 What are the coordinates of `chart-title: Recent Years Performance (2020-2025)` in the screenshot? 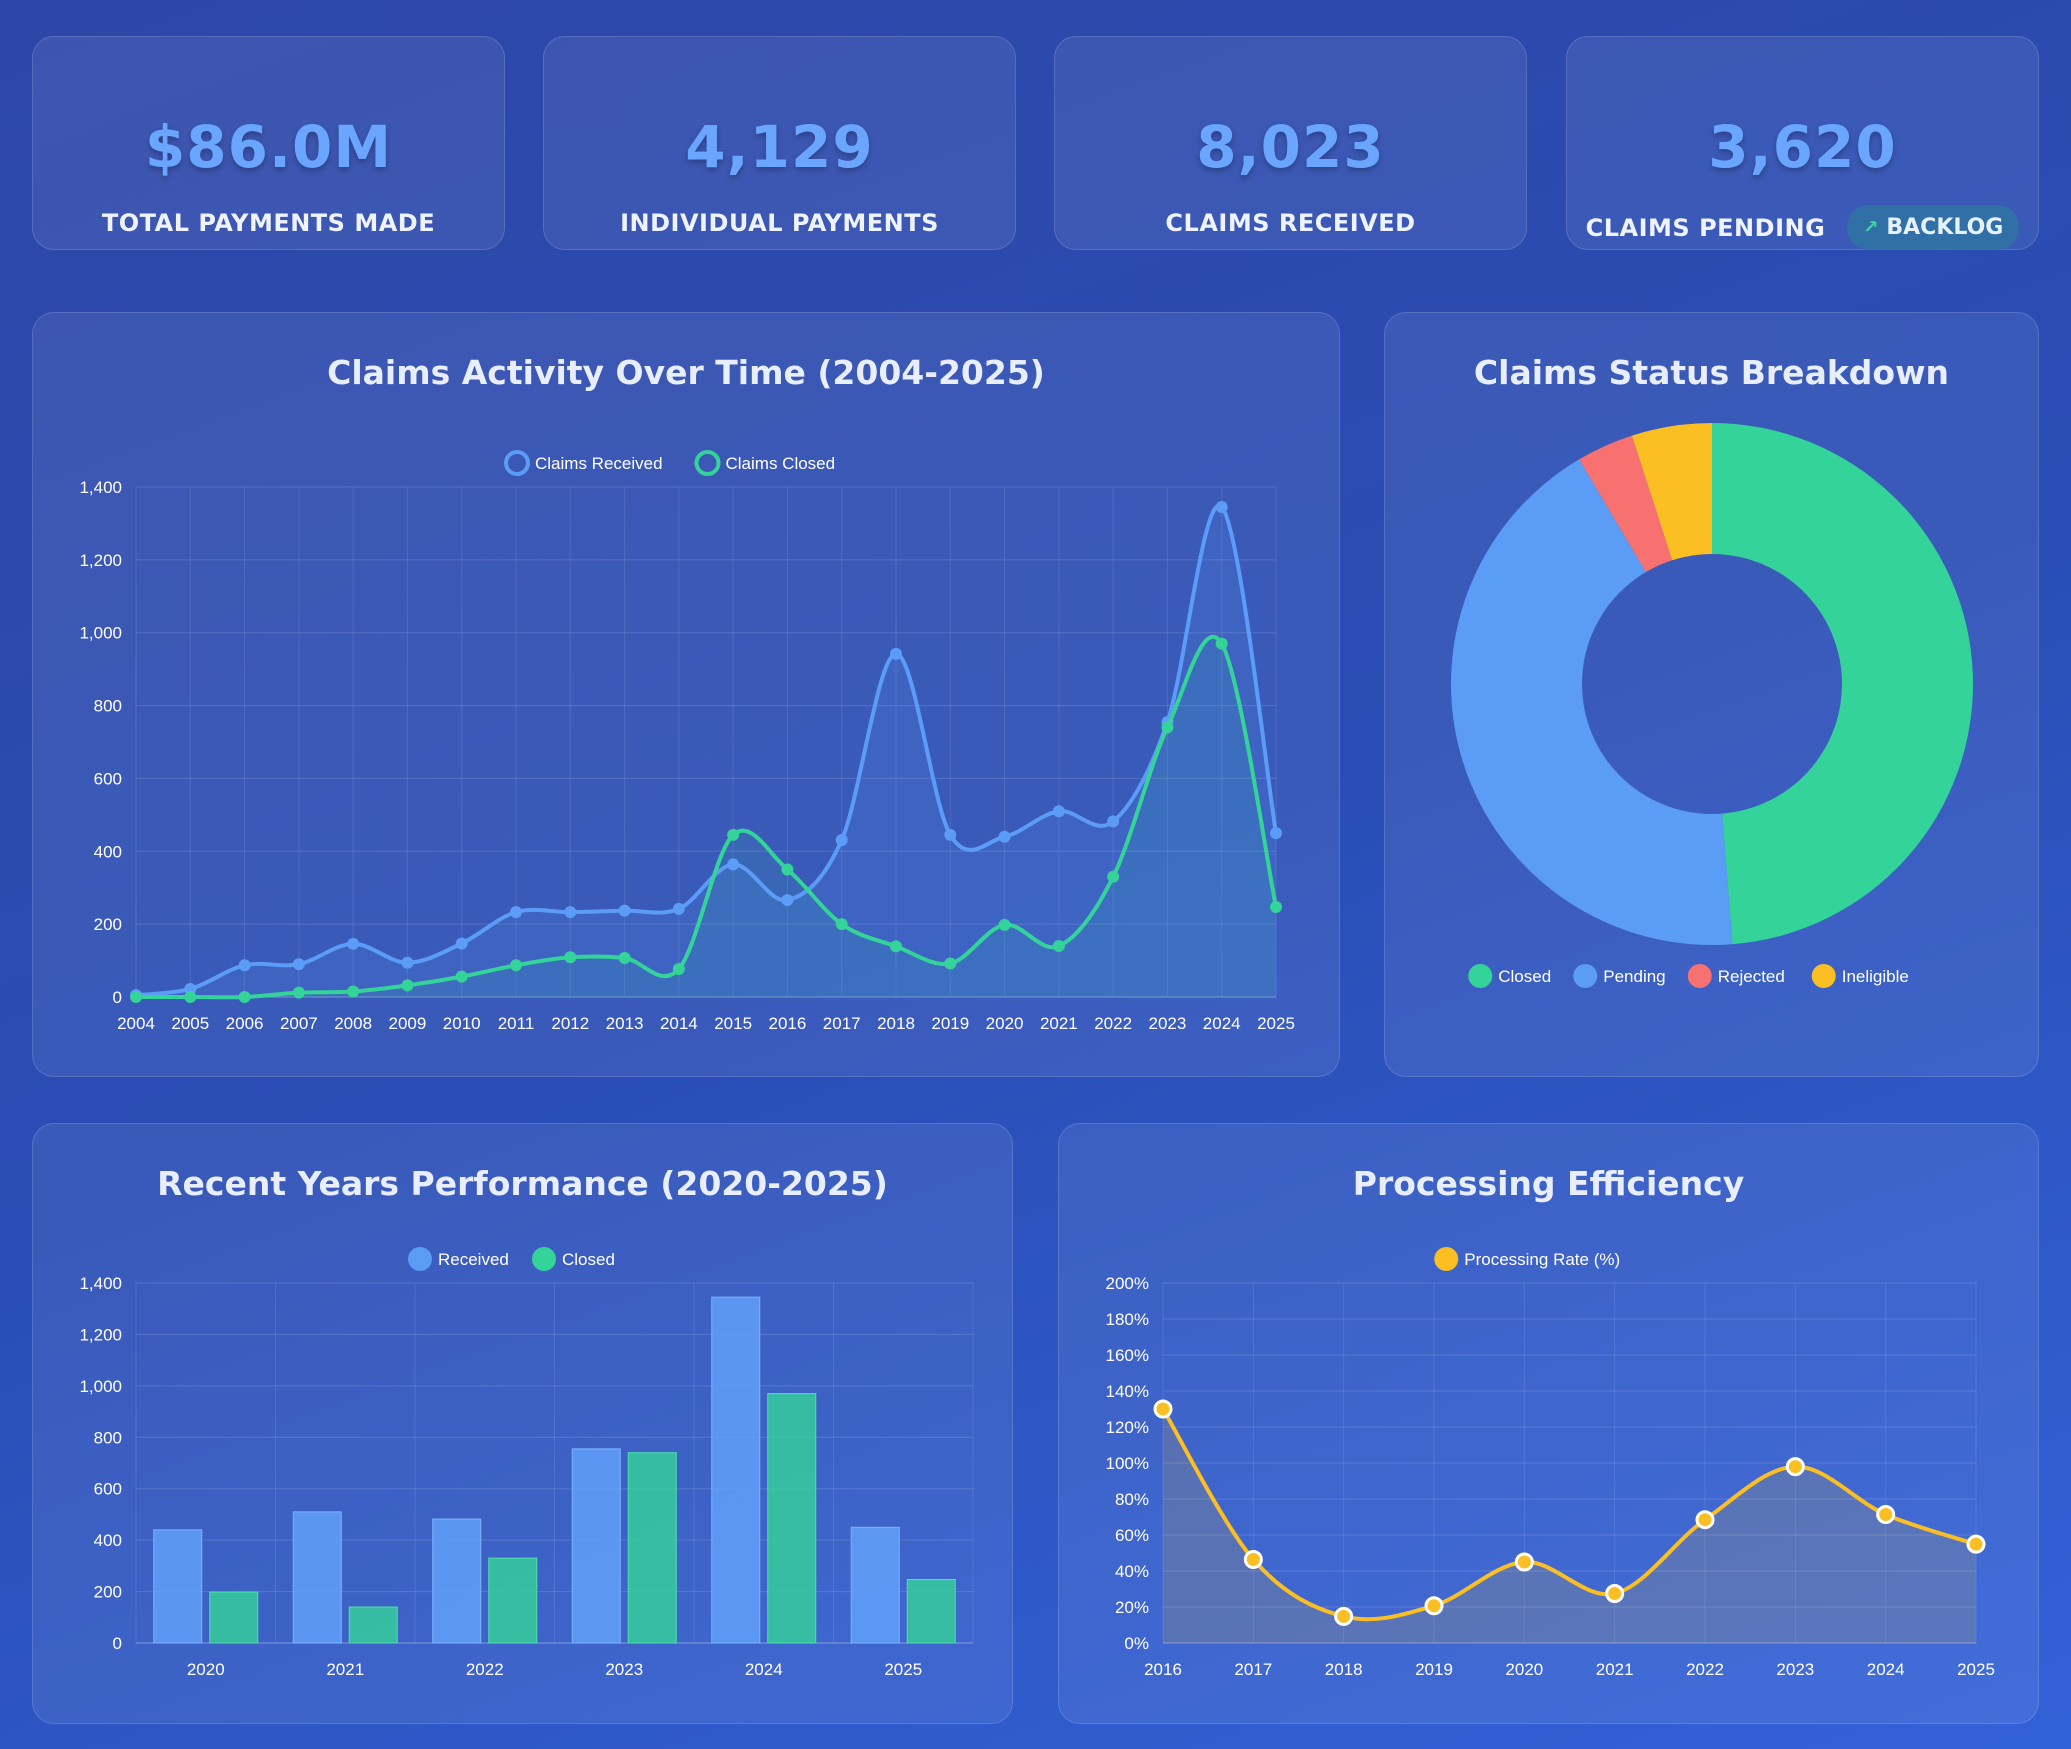 It's located at (522, 1183).